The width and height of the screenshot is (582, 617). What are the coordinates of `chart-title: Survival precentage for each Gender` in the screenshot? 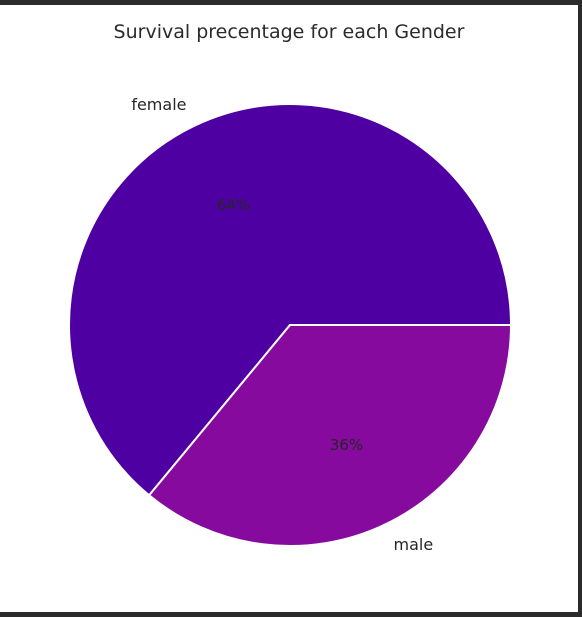 It's located at (289, 32).